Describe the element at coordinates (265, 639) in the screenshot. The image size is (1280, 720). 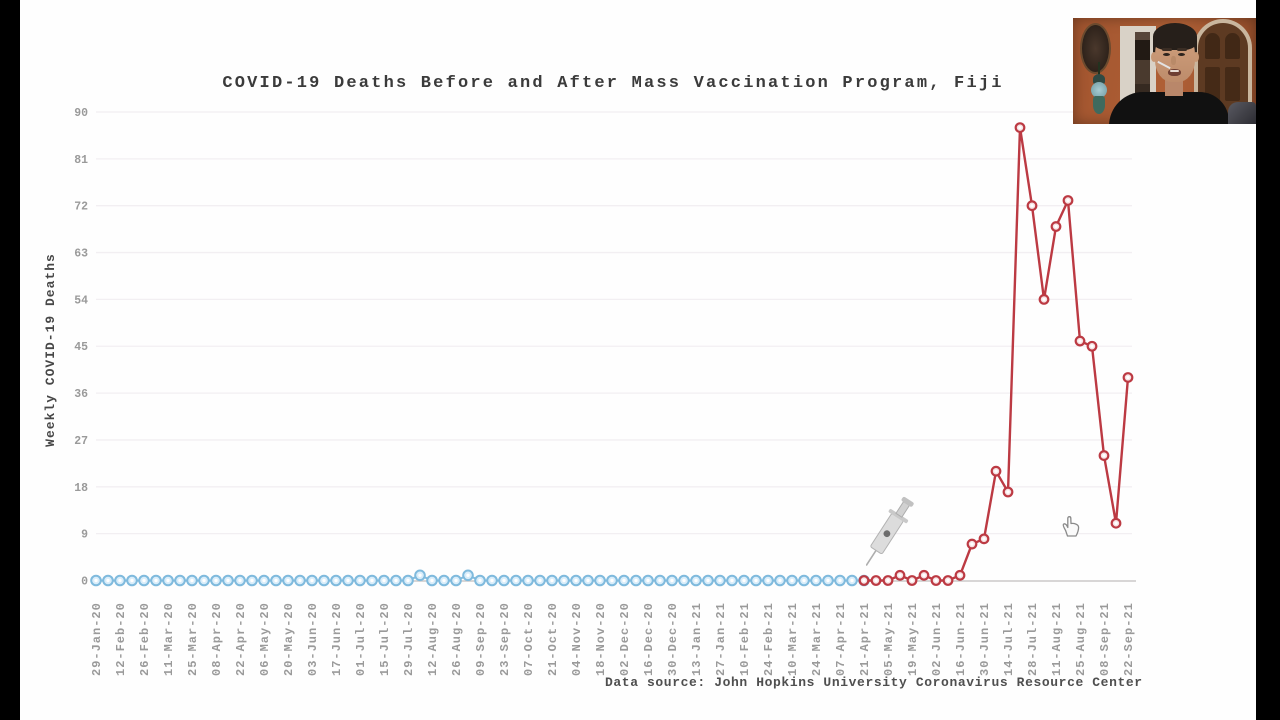
I see `x-tick-label: 06-May-20` at that location.